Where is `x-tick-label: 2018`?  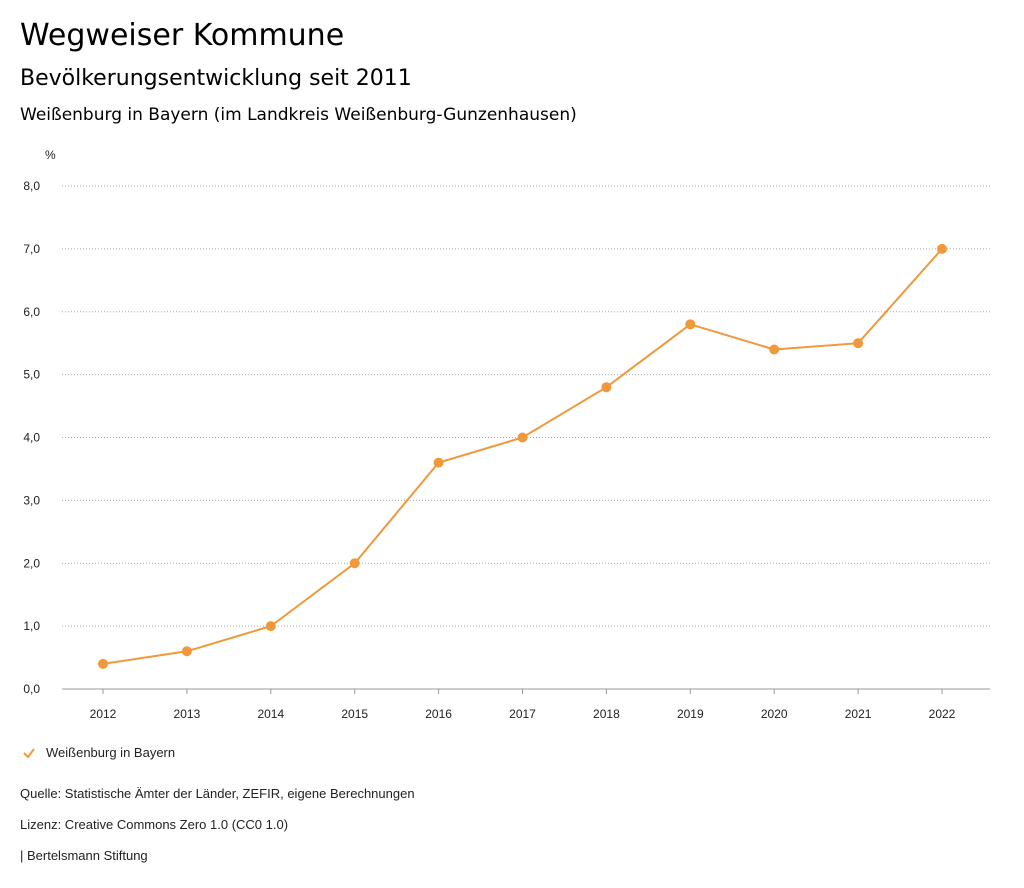
x-tick-label: 2018 is located at coordinates (606, 714).